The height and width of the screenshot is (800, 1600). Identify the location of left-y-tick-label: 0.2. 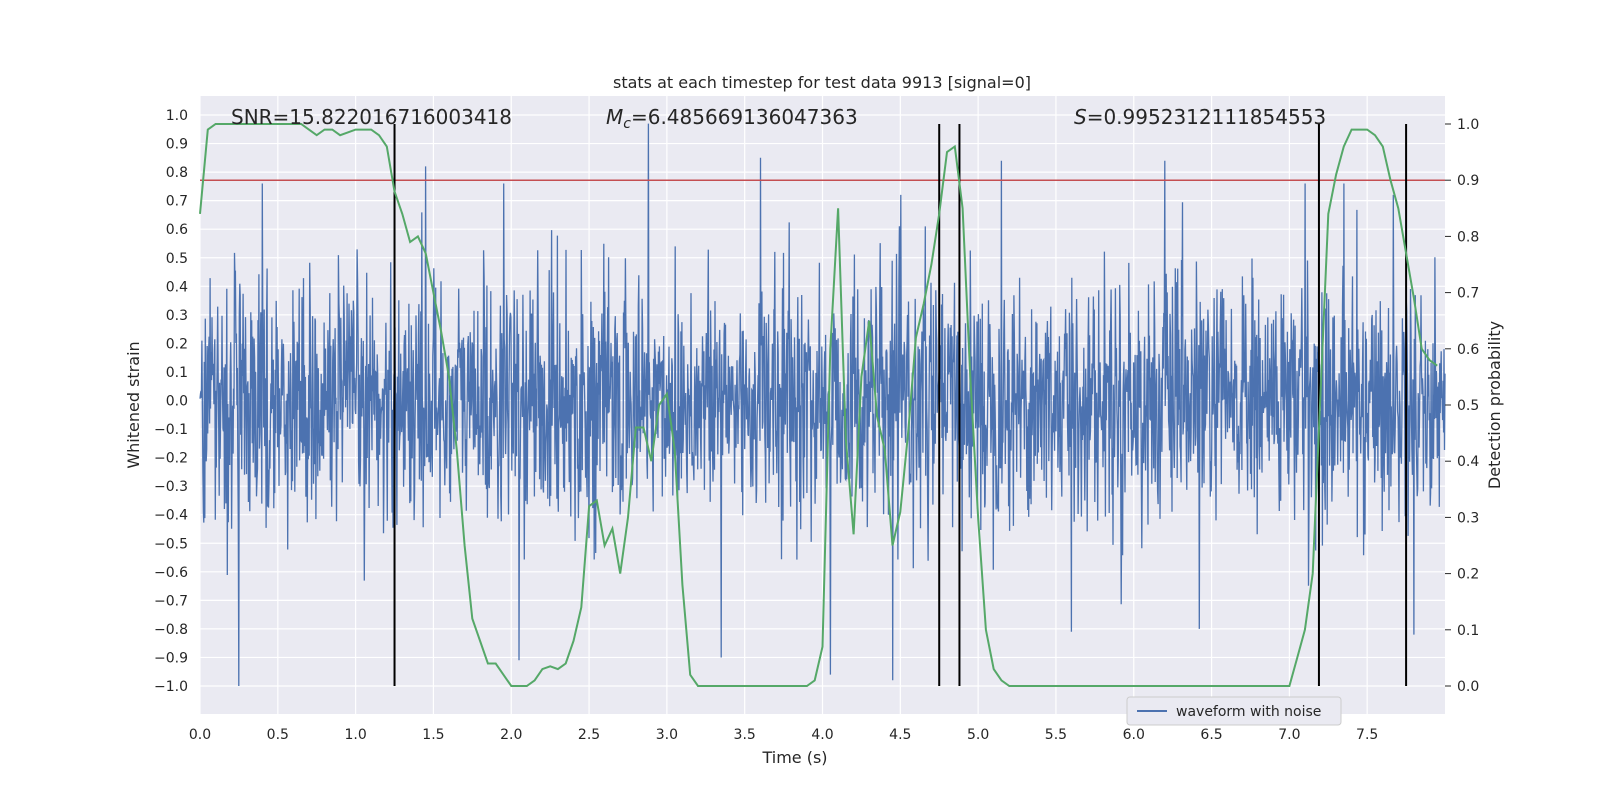
(177, 344).